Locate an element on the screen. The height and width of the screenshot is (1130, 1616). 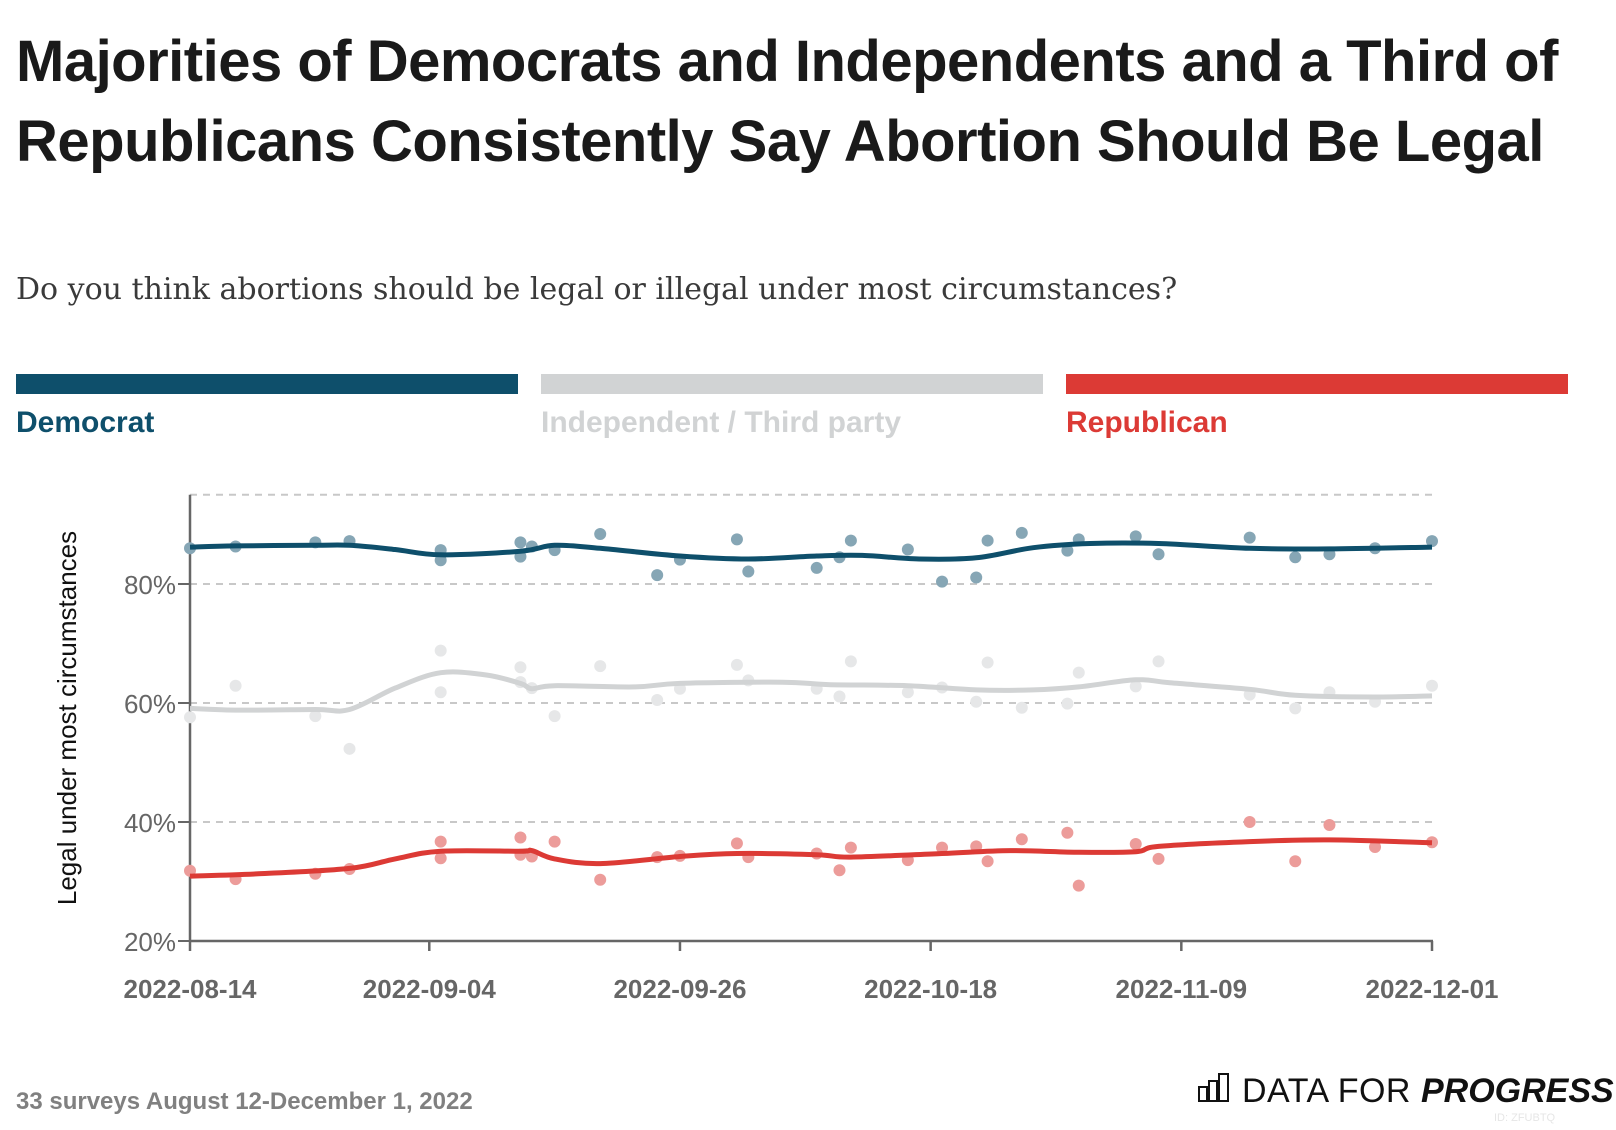
brand-logo: DATA FOR PROGRESS is located at coordinates (1406, 1091).